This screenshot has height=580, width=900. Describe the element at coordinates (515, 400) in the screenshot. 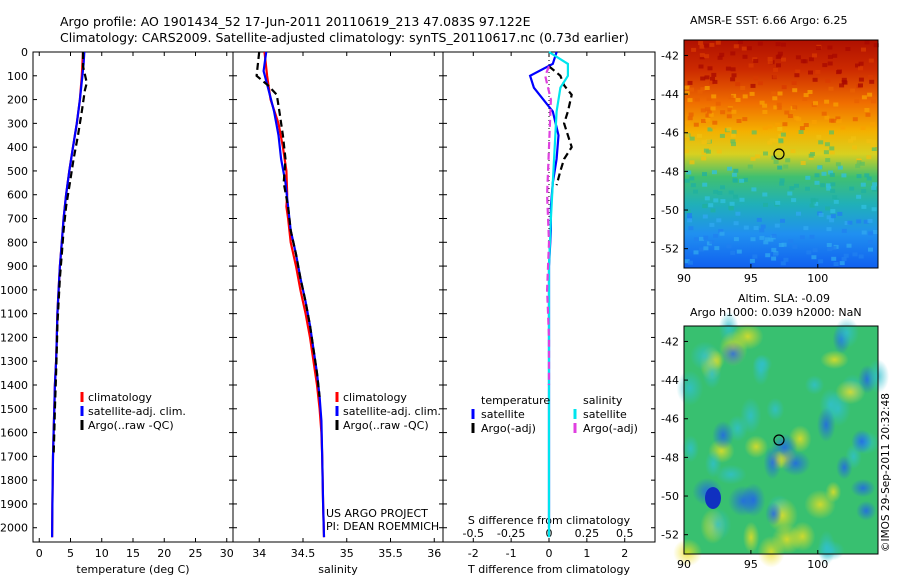

I see `legend-header-temperature: temperature` at that location.